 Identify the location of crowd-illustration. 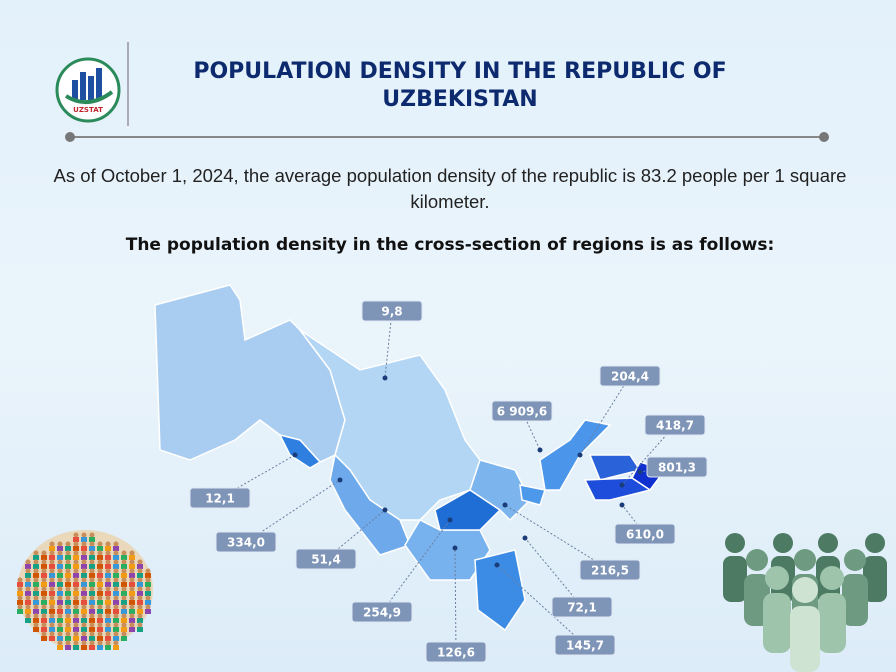
(85, 590).